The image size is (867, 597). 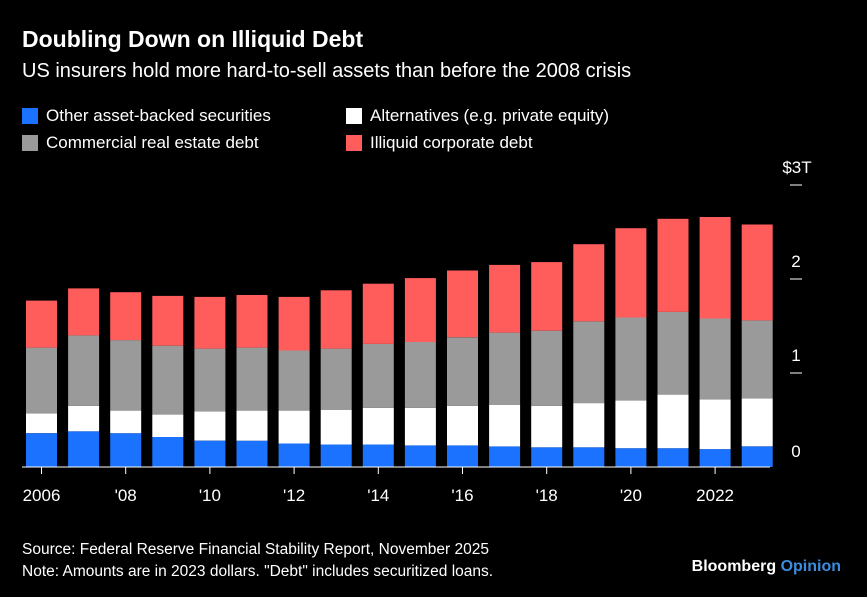 I want to click on x-tick-label: '16, so click(x=462, y=495).